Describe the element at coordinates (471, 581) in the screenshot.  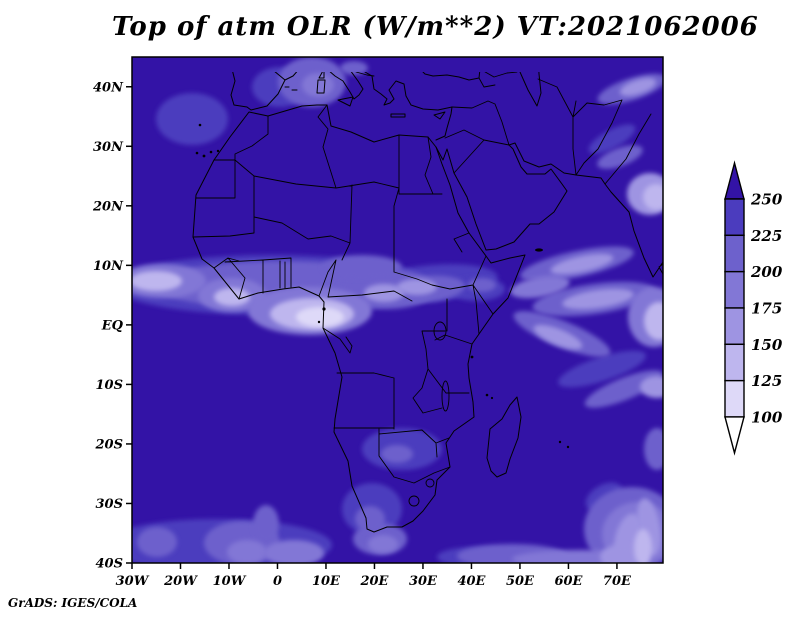
I see `lon-tick-label: 40E` at that location.